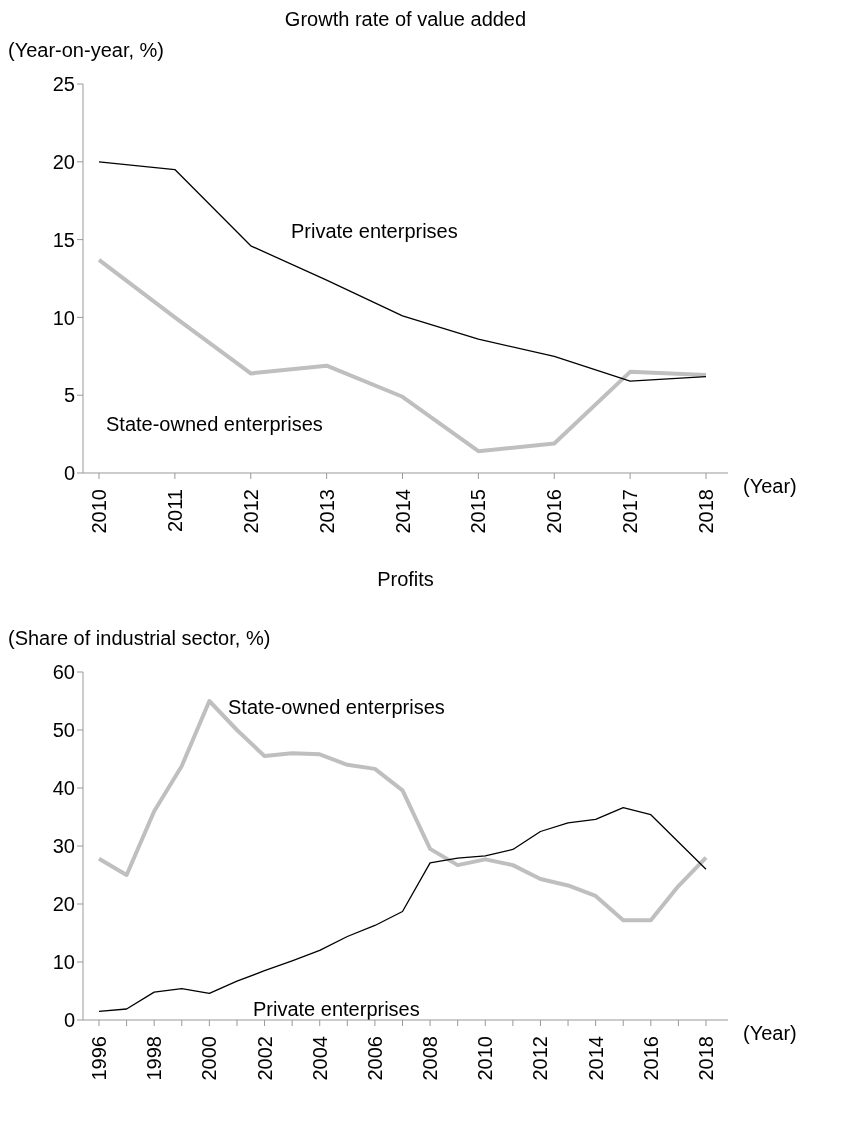 The width and height of the screenshot is (841, 1139). I want to click on x-tick-label: 2000, so click(209, 1058).